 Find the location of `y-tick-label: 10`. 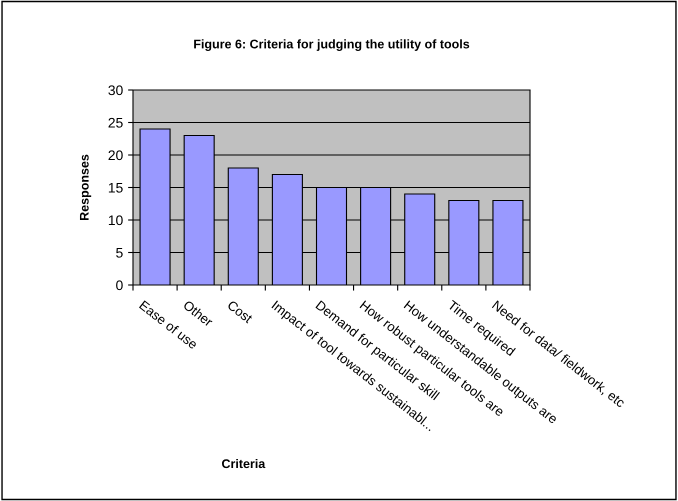

y-tick-label: 10 is located at coordinates (115, 220).